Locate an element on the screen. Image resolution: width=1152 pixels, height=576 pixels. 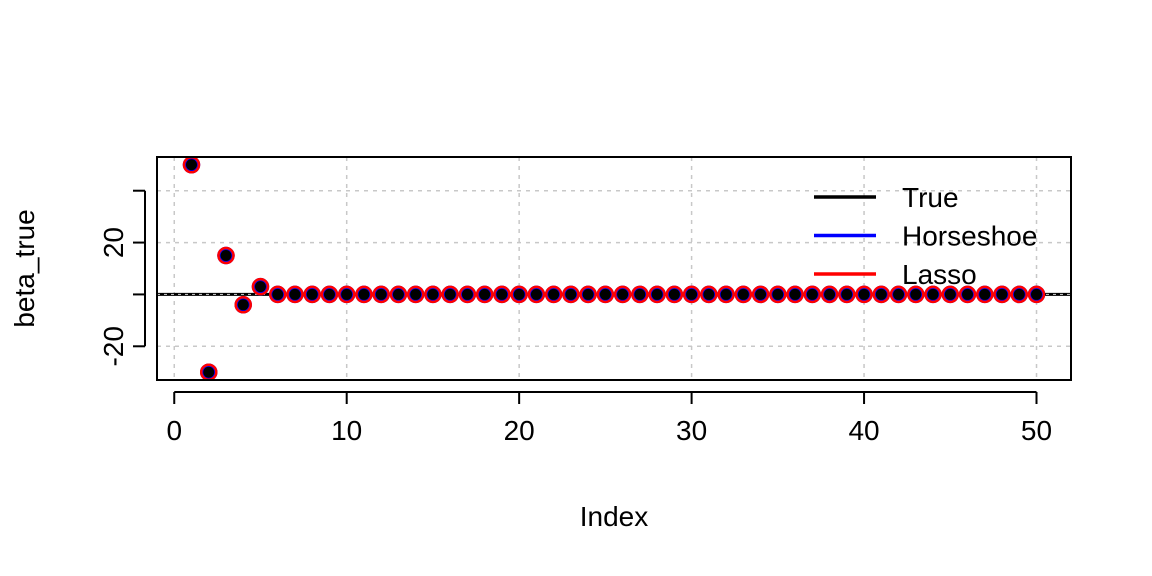
legend-label-horseshoe: Horseshoe is located at coordinates (969, 236).